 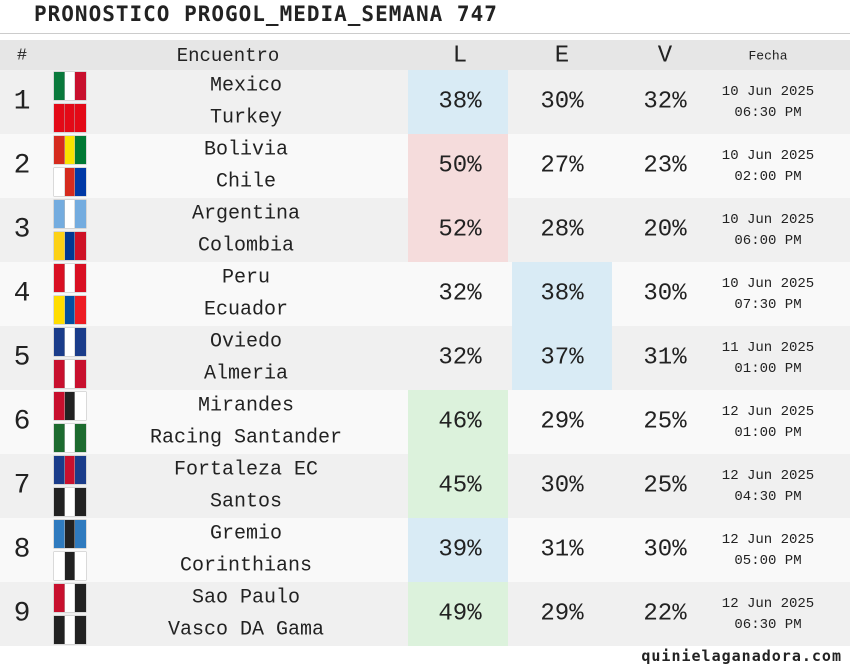 I want to click on pct-v: 22%, so click(x=665, y=614).